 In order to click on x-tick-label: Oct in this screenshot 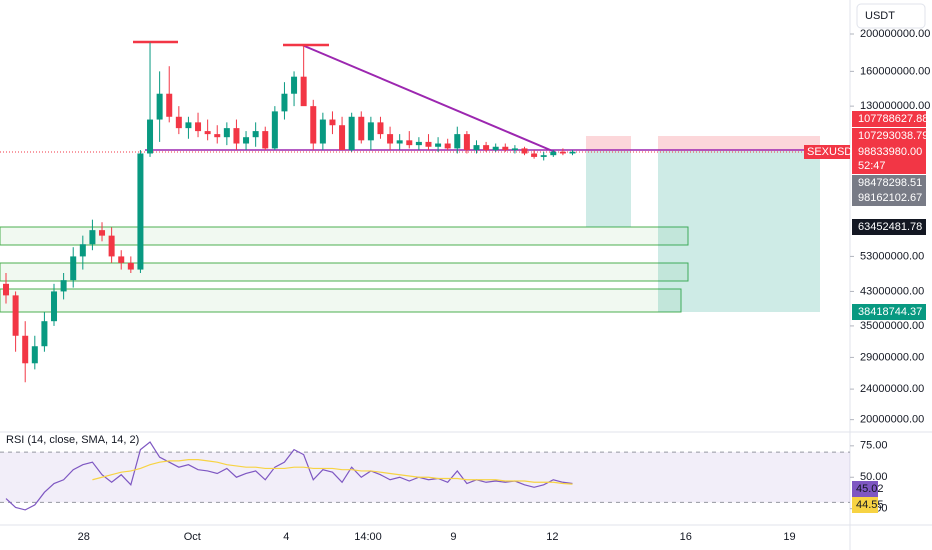, I will do `click(192, 537)`.